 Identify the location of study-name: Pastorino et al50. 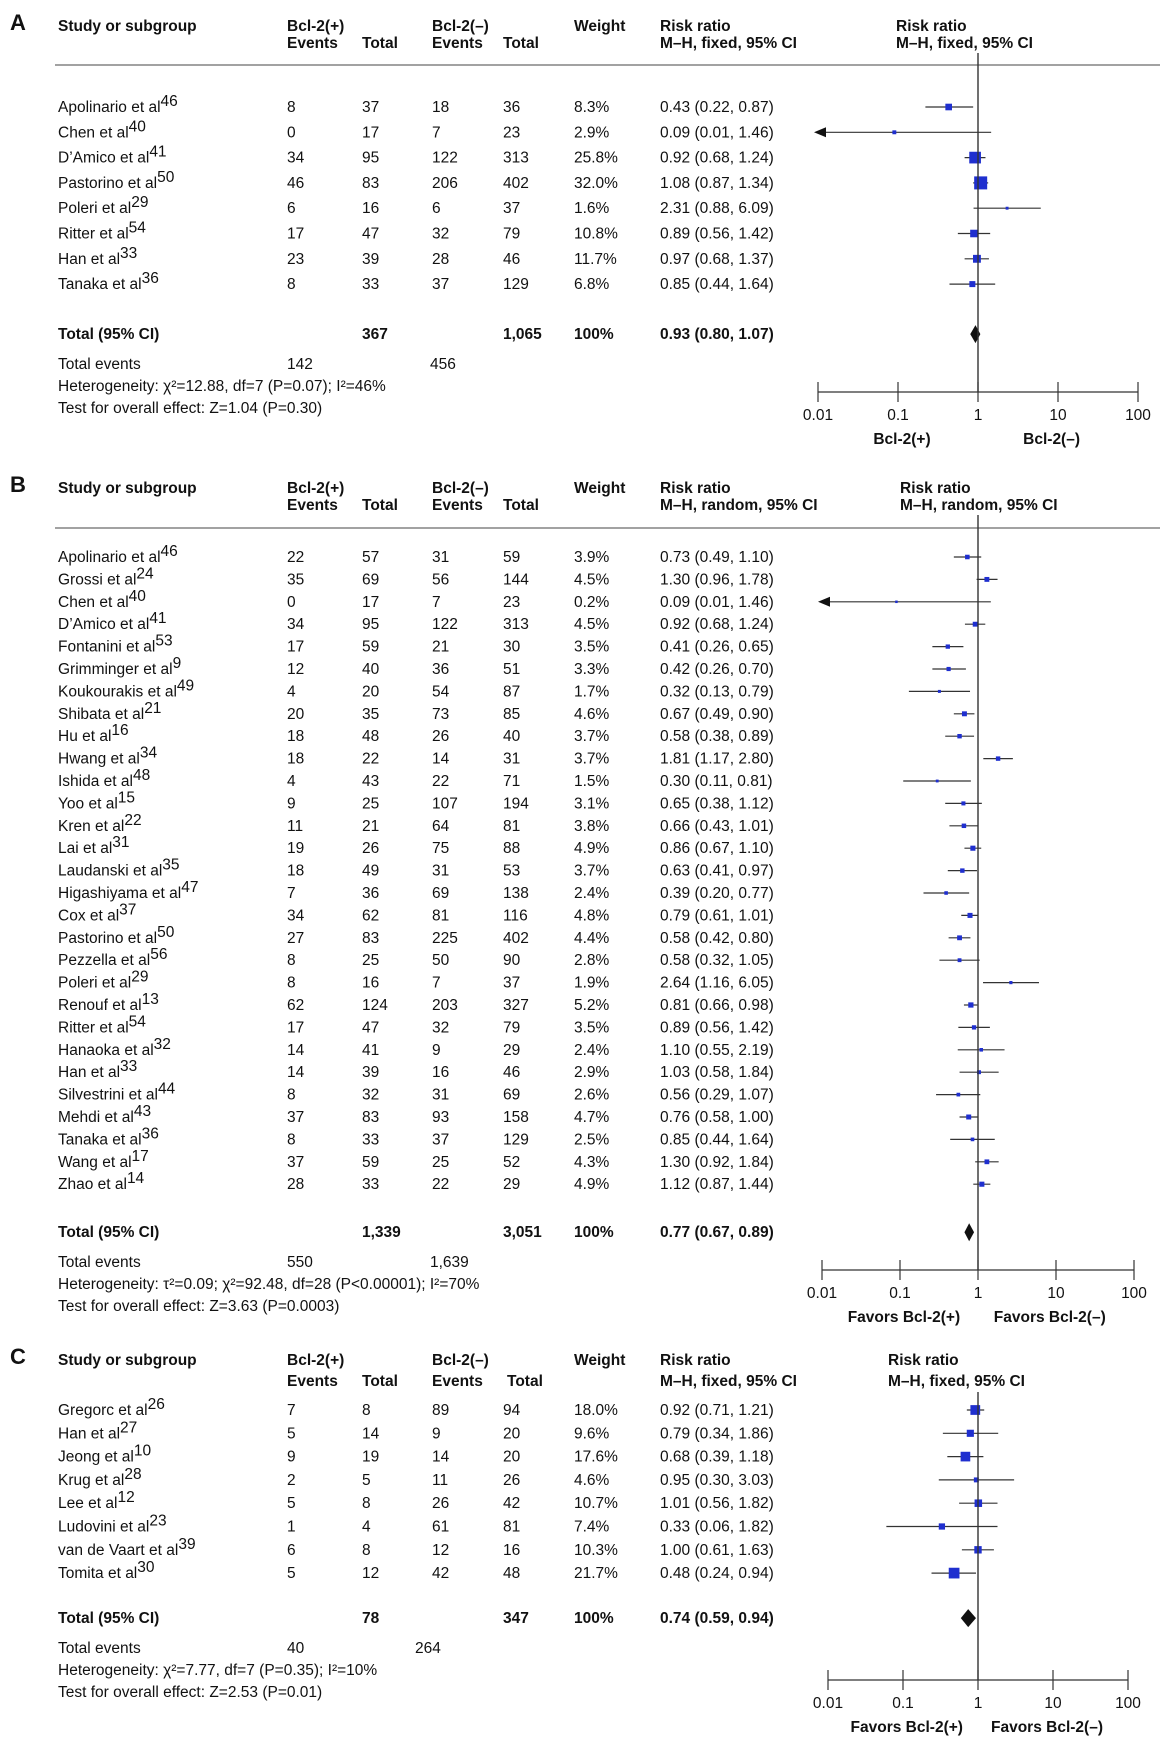
(116, 935).